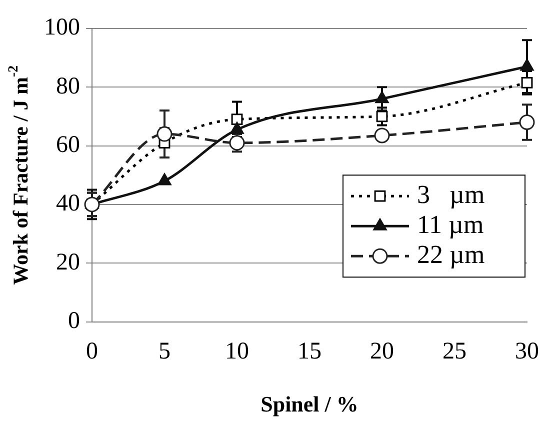  I want to click on x-tick-label: 5, so click(164, 351).